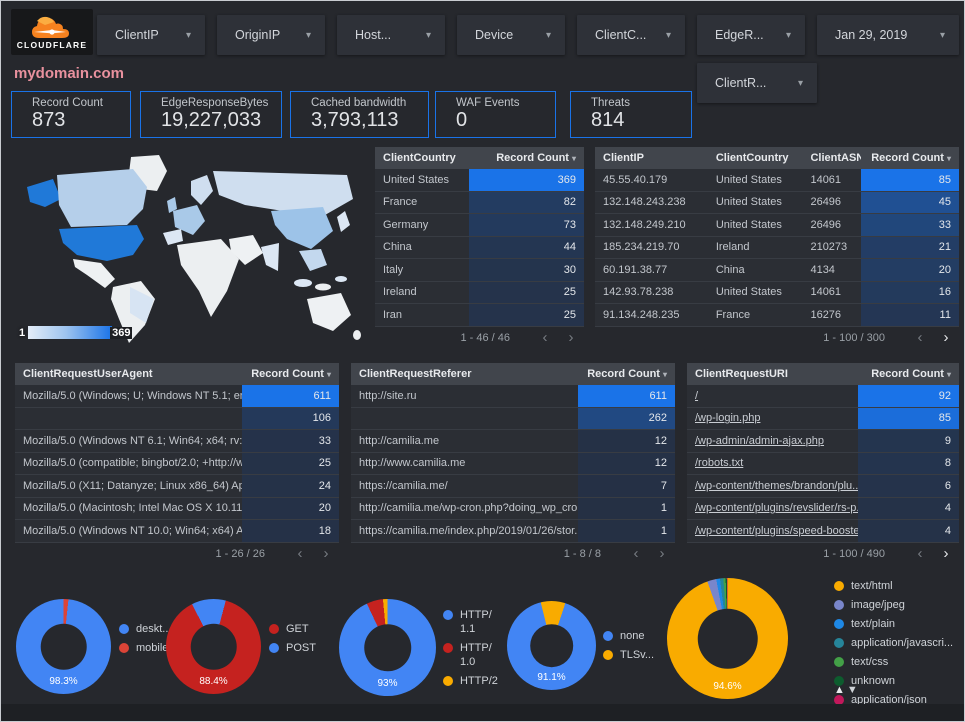  I want to click on map-scale-gradient, so click(70, 332).